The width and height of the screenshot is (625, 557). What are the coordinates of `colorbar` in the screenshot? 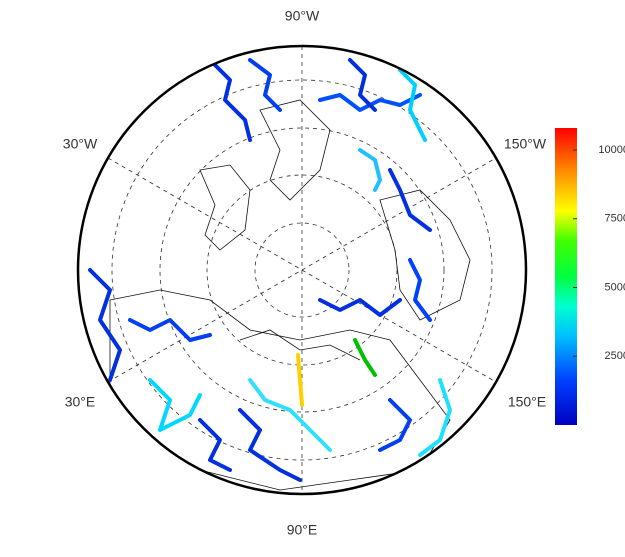 It's located at (566, 276).